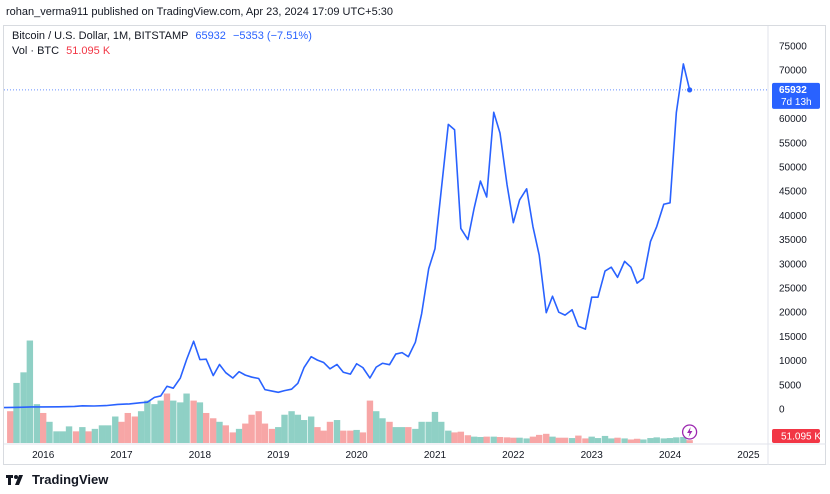 The width and height of the screenshot is (830, 494). What do you see at coordinates (782, 410) in the screenshot?
I see `y-tick-label: 0` at bounding box center [782, 410].